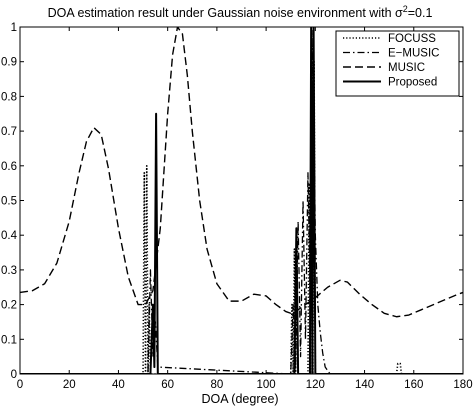  I want to click on chart-title-tail: =0.1, so click(420, 13).